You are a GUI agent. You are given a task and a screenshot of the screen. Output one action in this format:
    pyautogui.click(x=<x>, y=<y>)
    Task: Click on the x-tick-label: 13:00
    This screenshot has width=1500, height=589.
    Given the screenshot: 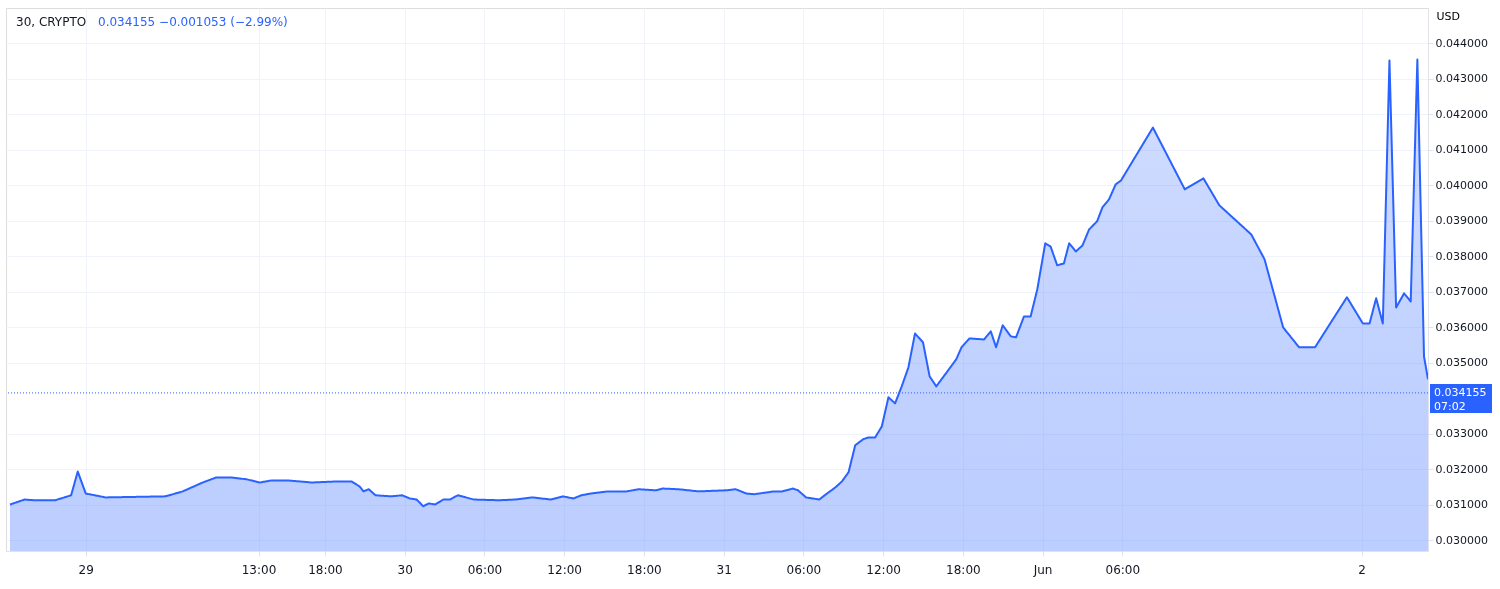 What is the action you would take?
    pyautogui.click(x=259, y=569)
    